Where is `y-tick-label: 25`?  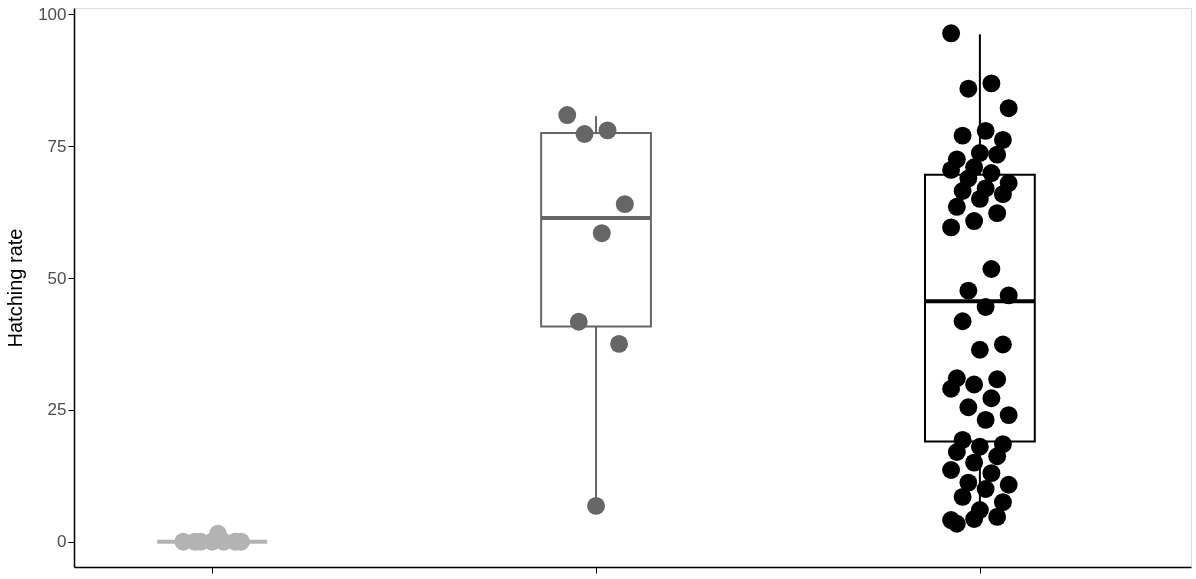
y-tick-label: 25 is located at coordinates (57, 410).